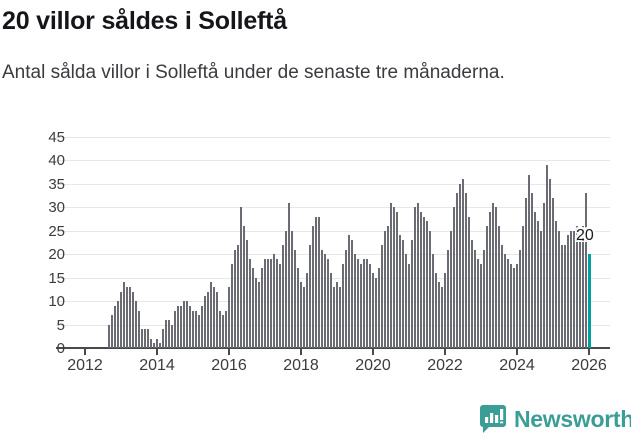 This screenshot has width=631, height=439. I want to click on bar-highlighted, so click(589, 301).